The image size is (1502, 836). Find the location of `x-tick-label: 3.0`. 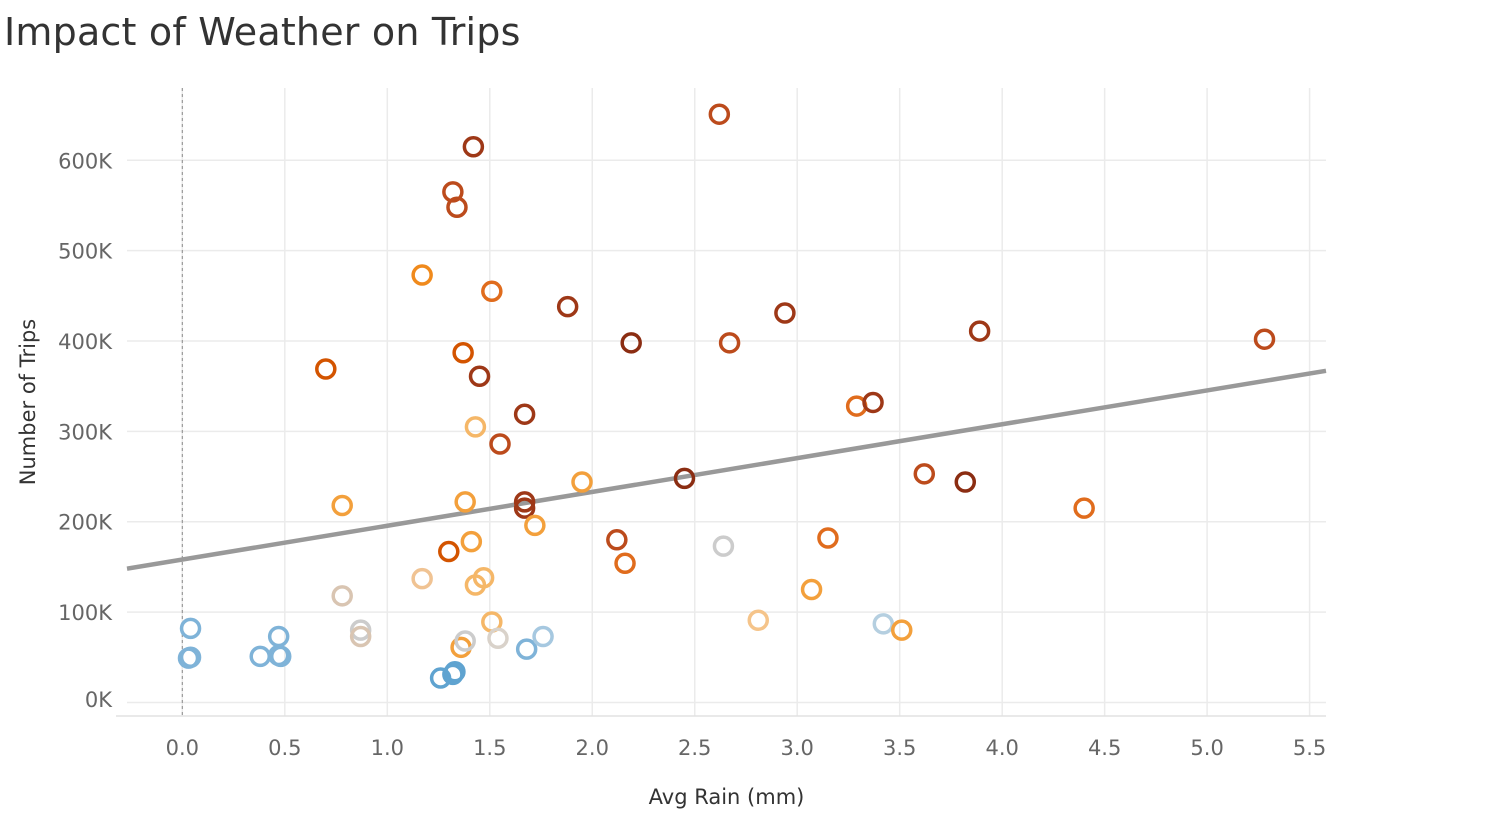

x-tick-label: 3.0 is located at coordinates (797, 748).